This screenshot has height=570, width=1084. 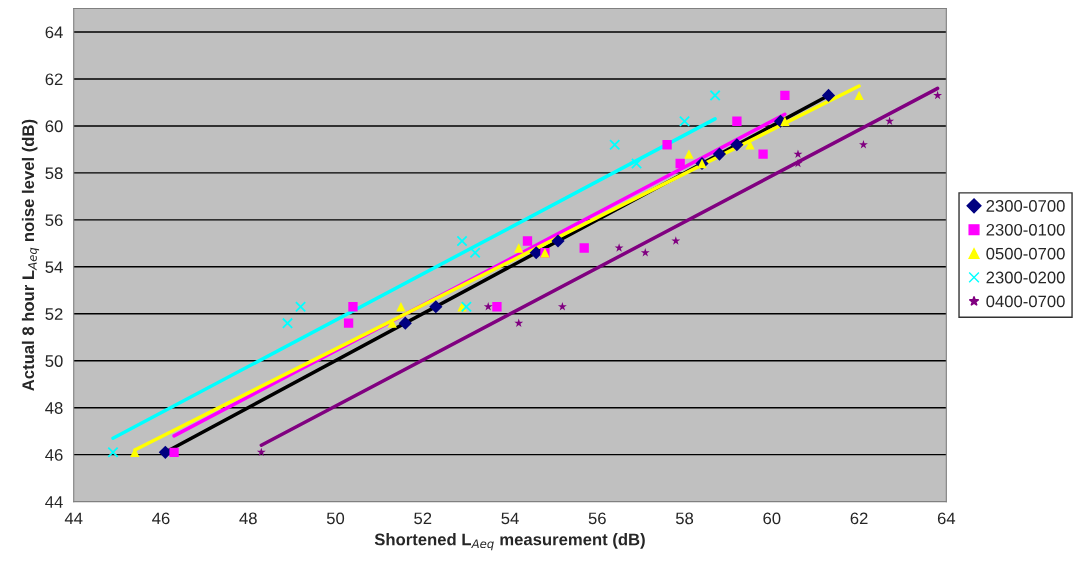 I want to click on y-tick-label: 48, so click(x=54, y=408).